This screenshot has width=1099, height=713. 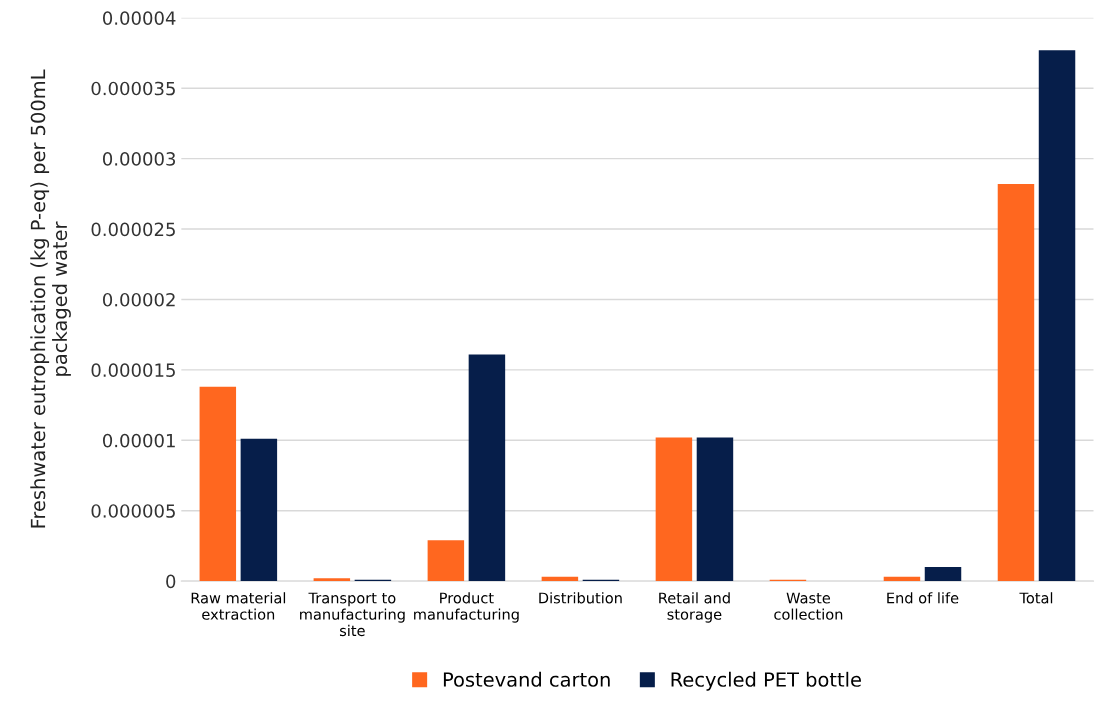 What do you see at coordinates (139, 18) in the screenshot?
I see `y-tick-label: 0.00004` at bounding box center [139, 18].